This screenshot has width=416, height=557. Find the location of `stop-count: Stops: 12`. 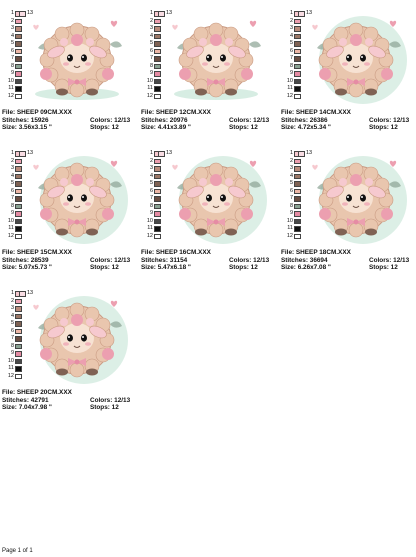

stop-count: Stops: 12 is located at coordinates (104, 408).